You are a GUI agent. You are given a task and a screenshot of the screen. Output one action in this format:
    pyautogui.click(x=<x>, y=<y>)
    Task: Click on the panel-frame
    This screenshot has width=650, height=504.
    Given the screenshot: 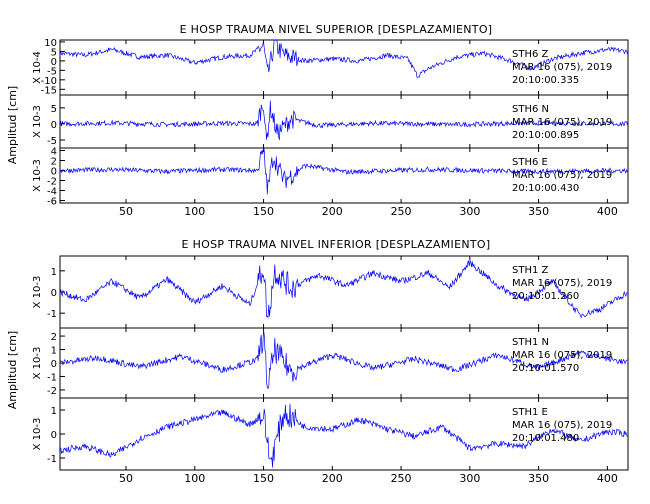 What is the action you would take?
    pyautogui.click(x=344, y=175)
    